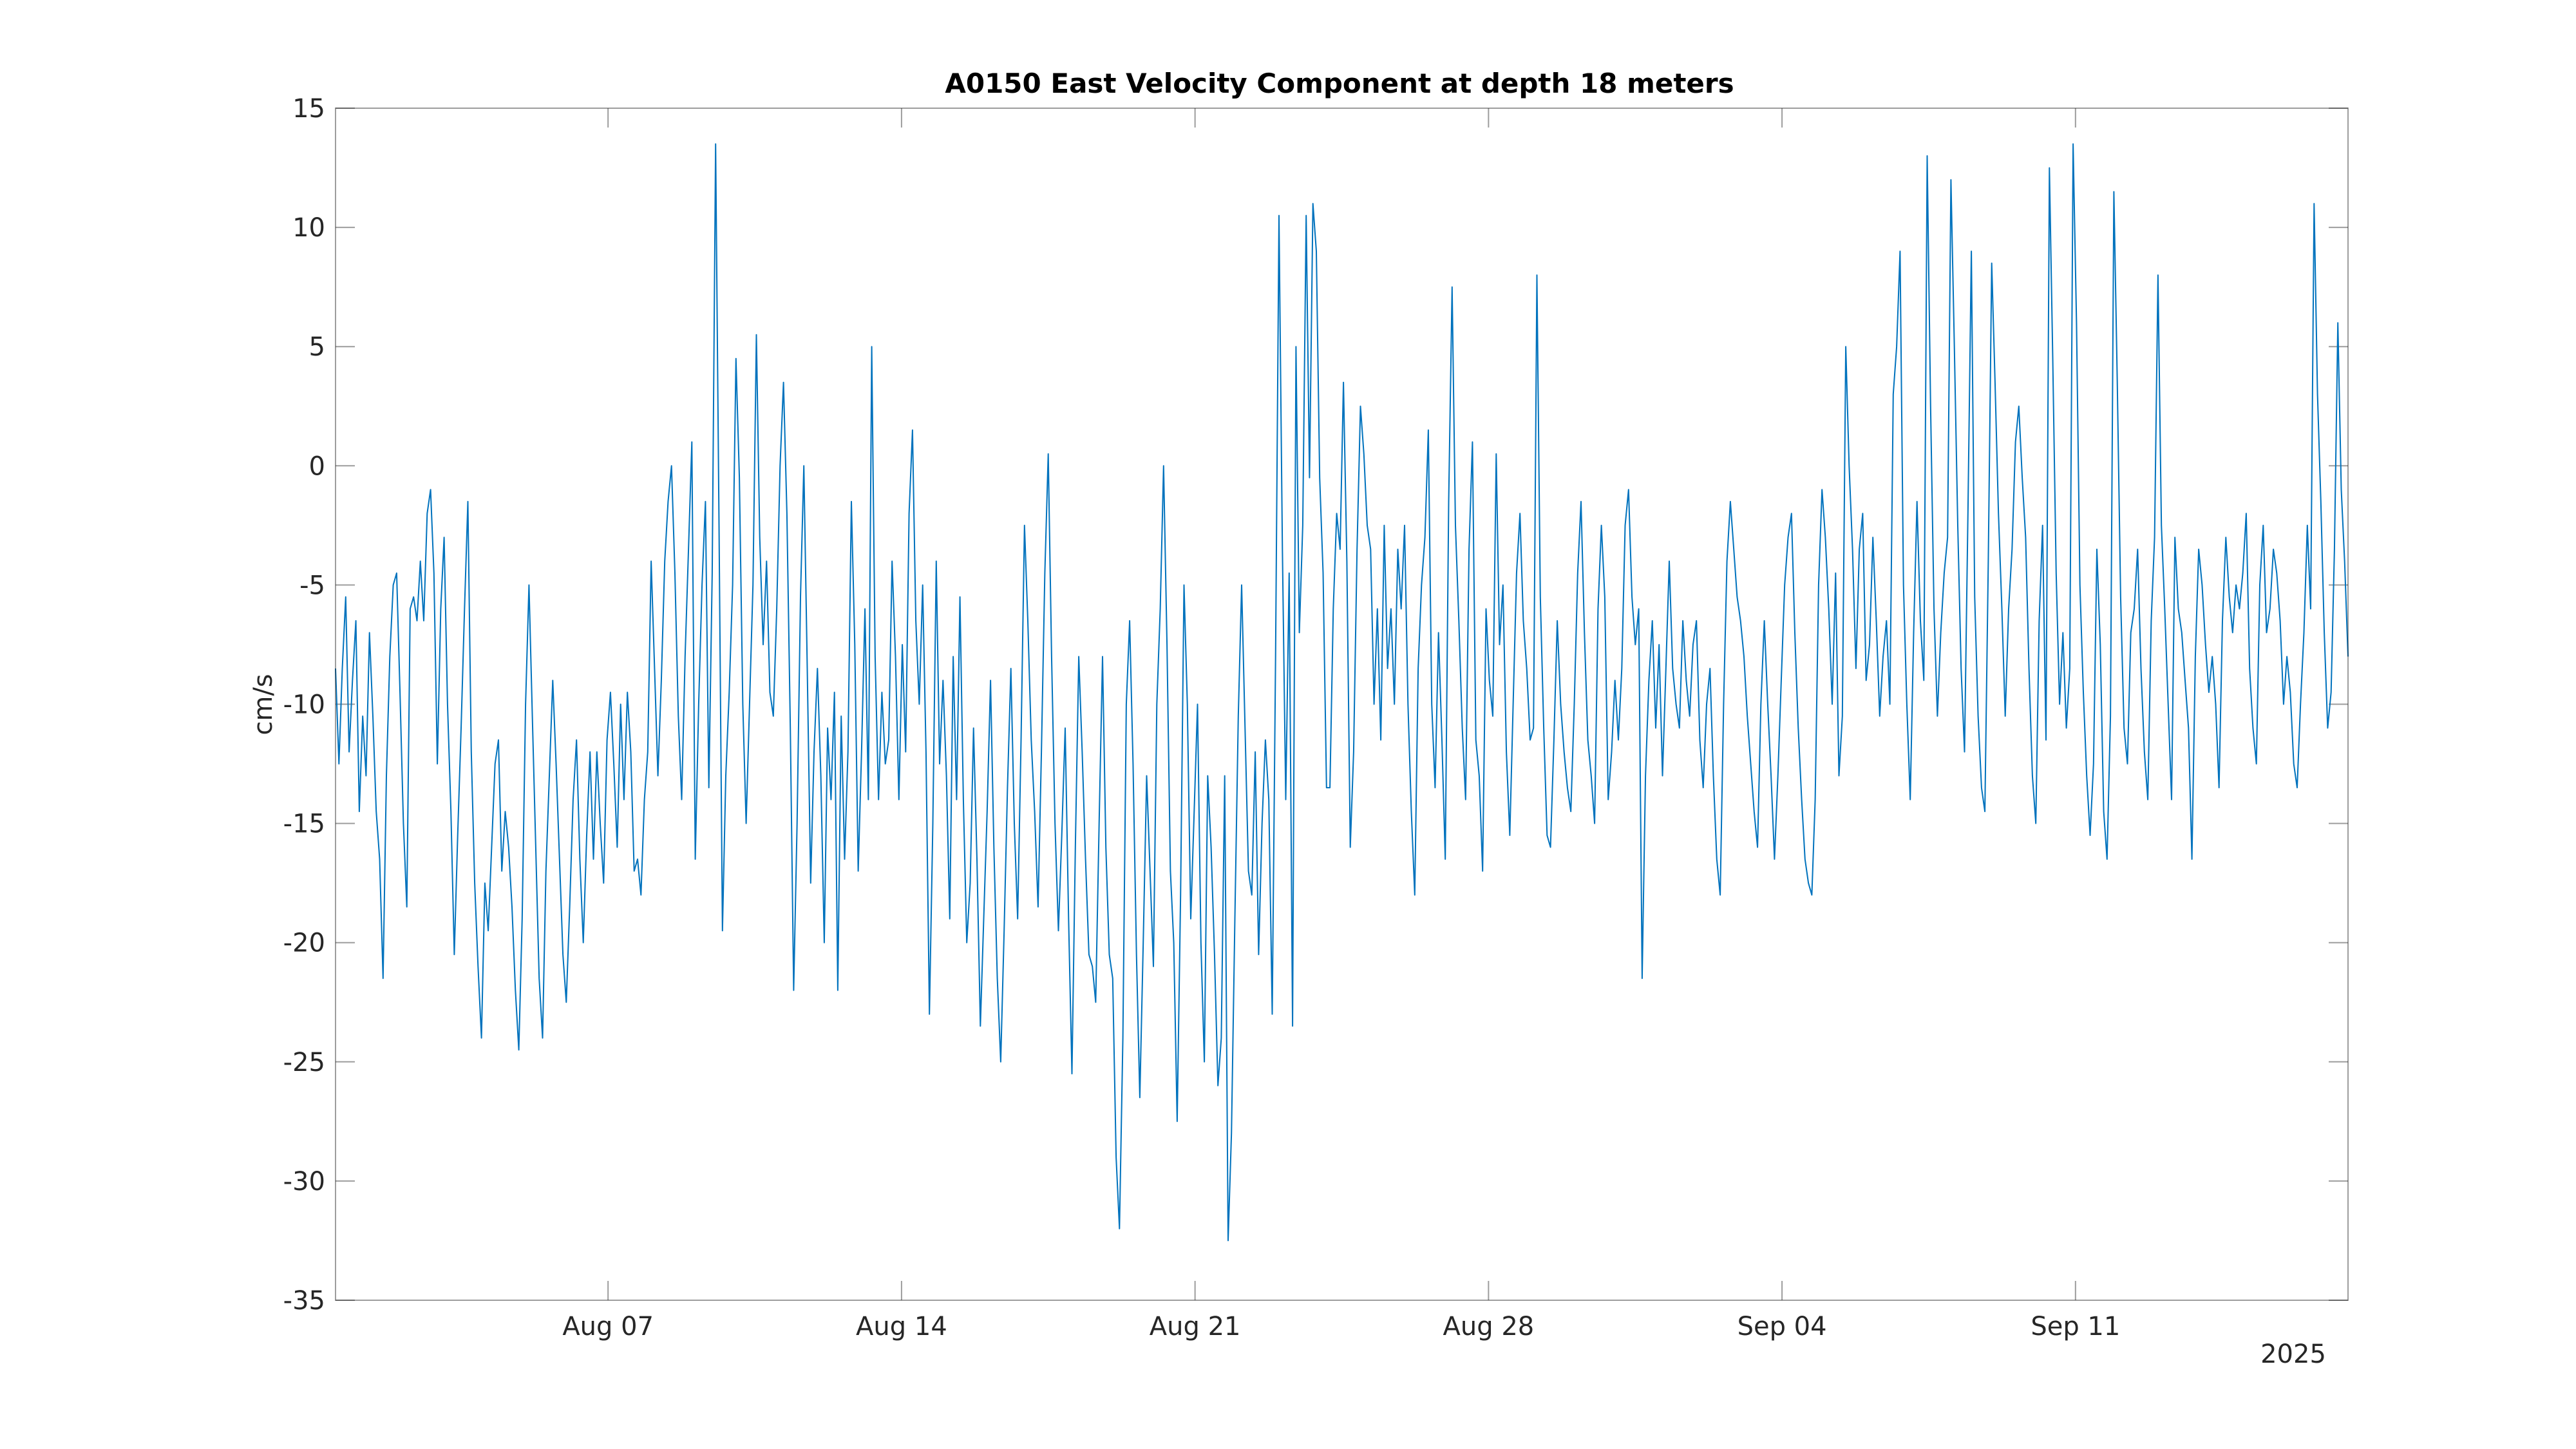 The width and height of the screenshot is (2576, 1449). What do you see at coordinates (312, 586) in the screenshot?
I see `y-tick-label: -5` at bounding box center [312, 586].